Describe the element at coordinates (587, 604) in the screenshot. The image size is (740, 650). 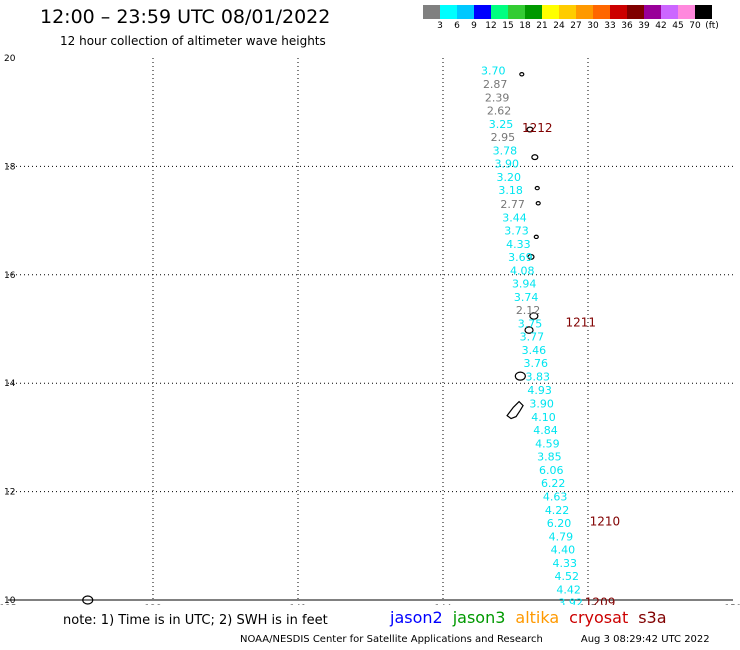
I see `x-tick-label: 147` at that location.